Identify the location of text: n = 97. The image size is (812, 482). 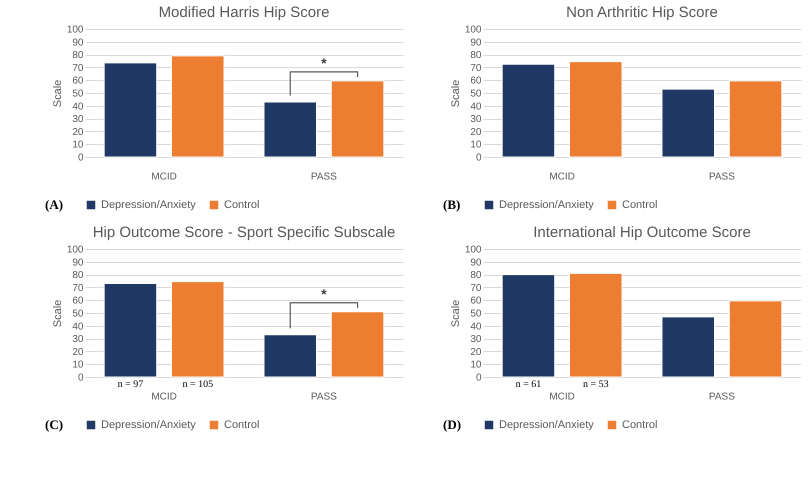
(131, 384).